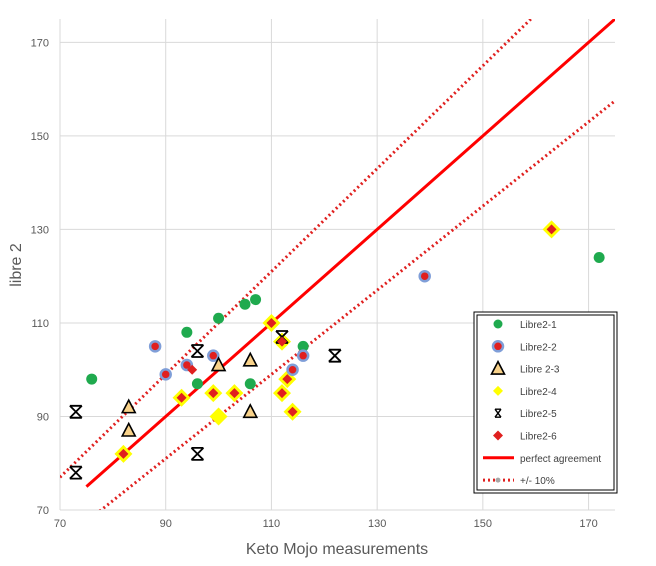 The height and width of the screenshot is (566, 656). Describe the element at coordinates (337, 549) in the screenshot. I see `x-axis-title: Keto Mojo measurements` at that location.